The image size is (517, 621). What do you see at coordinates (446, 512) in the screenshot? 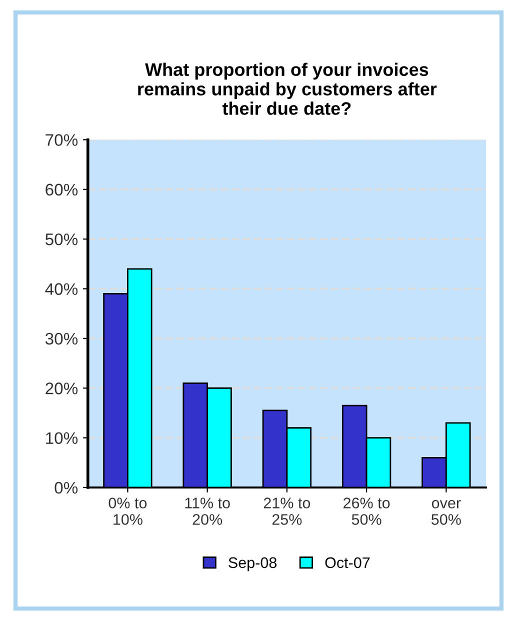
I see `x-tick-label: over 50%` at bounding box center [446, 512].